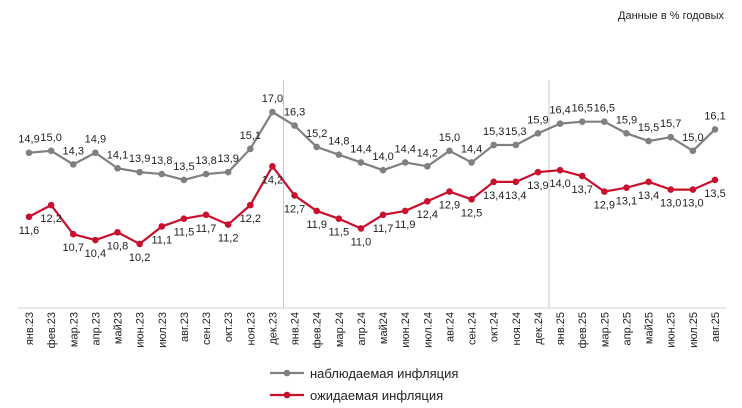 Image resolution: width=742 pixels, height=408 pixels. What do you see at coordinates (626, 202) in the screenshot?
I see `data-label: 13,1` at bounding box center [626, 202].